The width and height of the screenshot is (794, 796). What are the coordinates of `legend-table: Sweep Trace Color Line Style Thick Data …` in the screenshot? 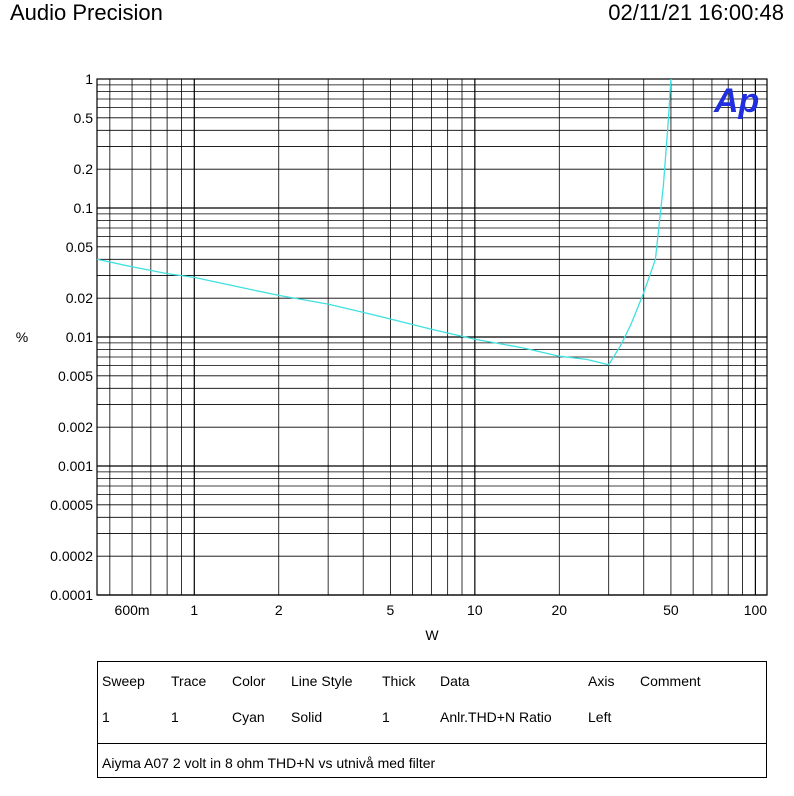 It's located at (432, 719).